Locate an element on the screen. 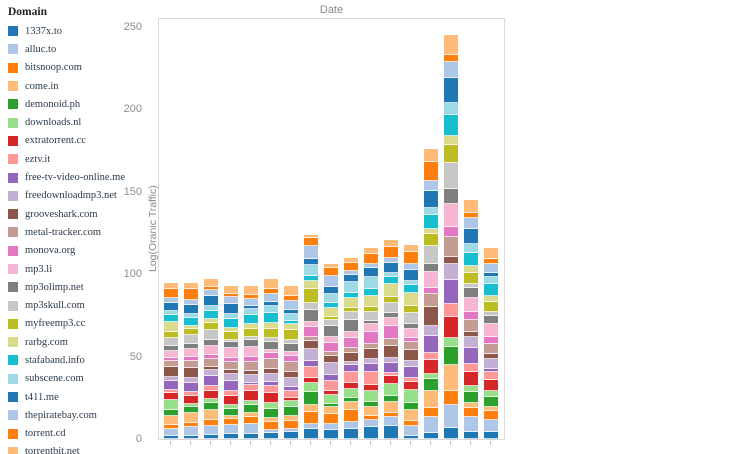  legend-item: come.in is located at coordinates (80, 86).